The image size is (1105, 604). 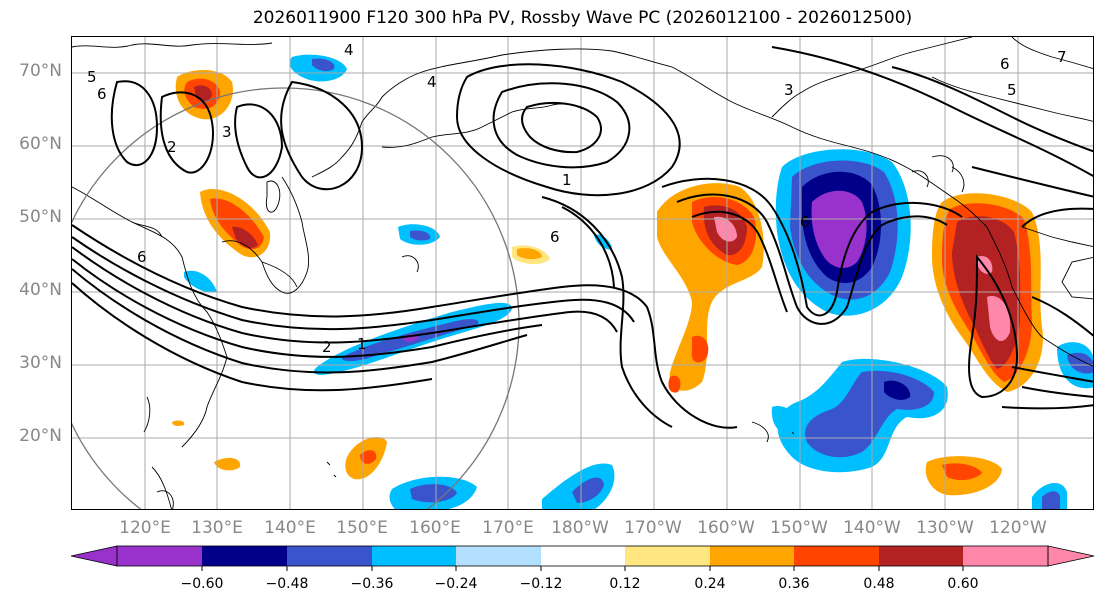 I want to click on colorbar-extend-high, so click(x=1071, y=556).